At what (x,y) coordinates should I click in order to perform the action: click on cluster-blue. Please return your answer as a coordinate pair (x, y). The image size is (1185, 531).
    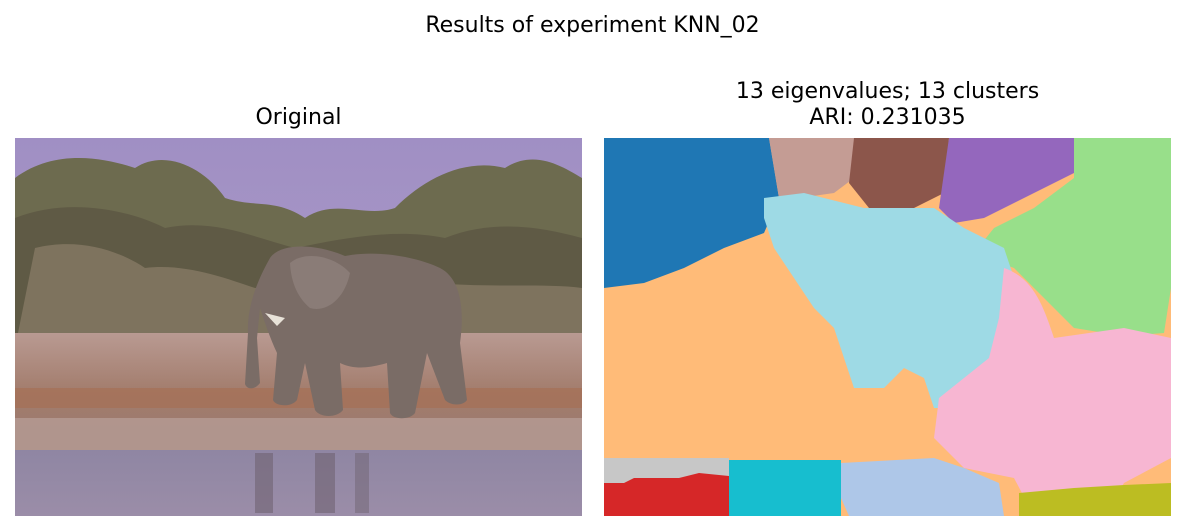
    Looking at the image, I should click on (691, 213).